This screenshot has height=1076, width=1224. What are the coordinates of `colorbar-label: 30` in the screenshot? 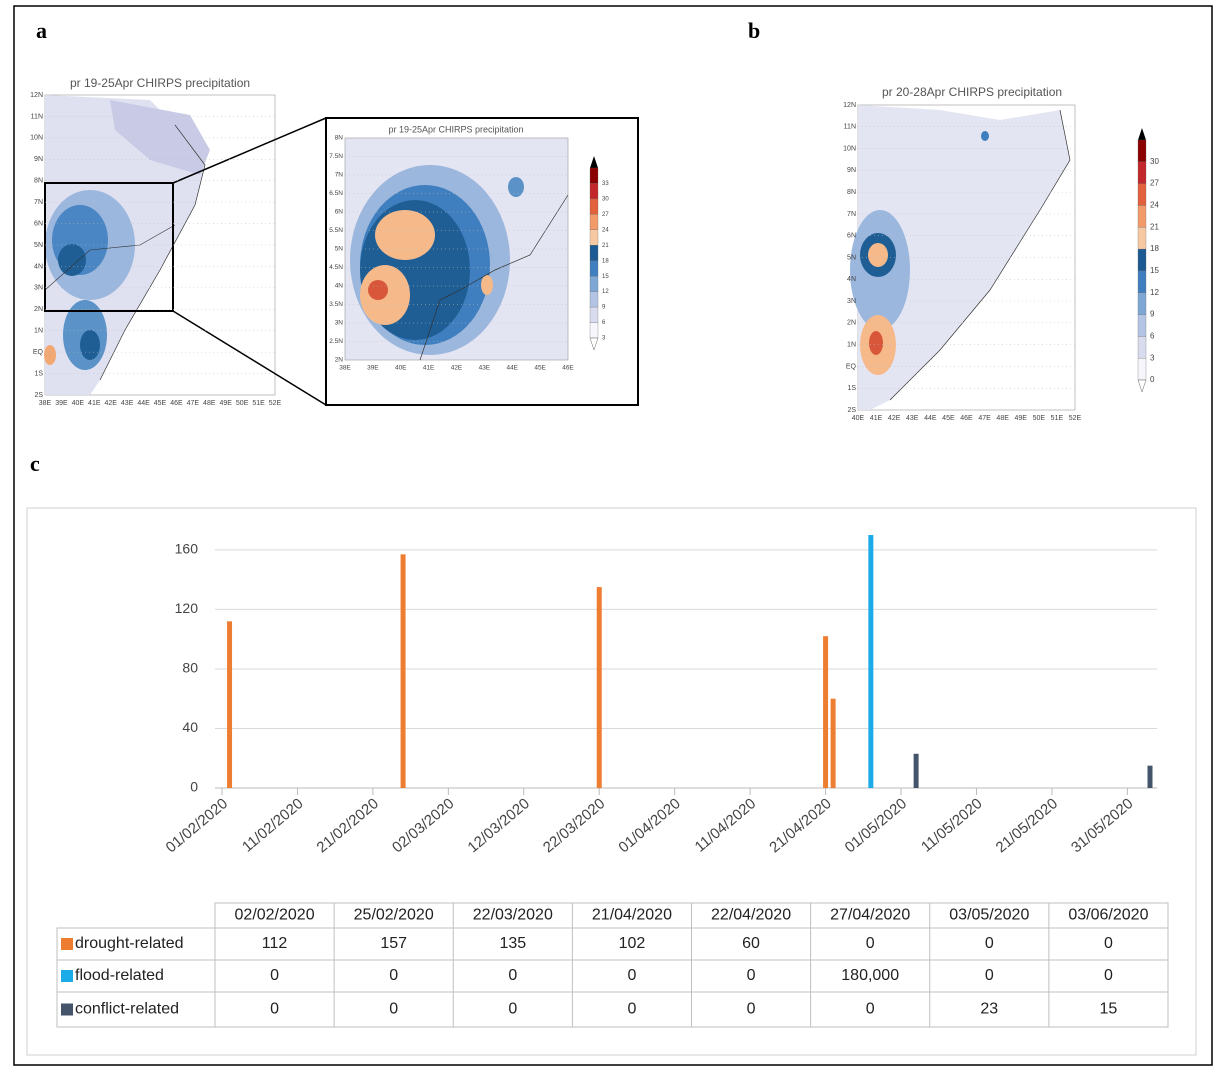 It's located at (605, 199).